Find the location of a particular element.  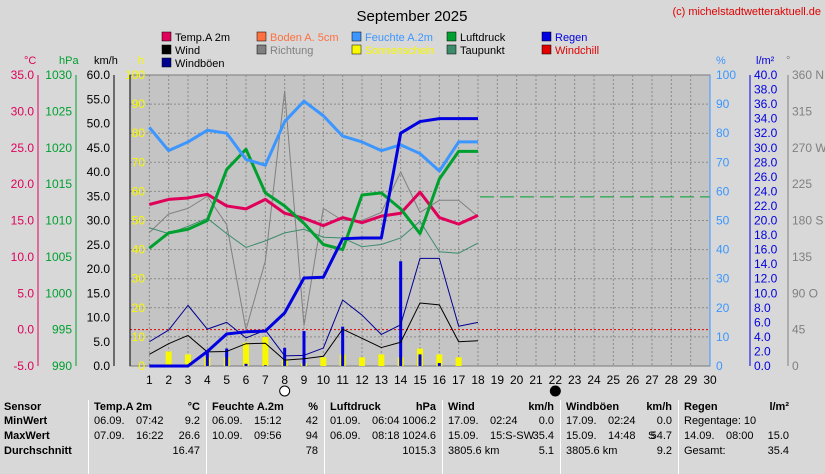

humidity-tick-label: 20 is located at coordinates (723, 308).